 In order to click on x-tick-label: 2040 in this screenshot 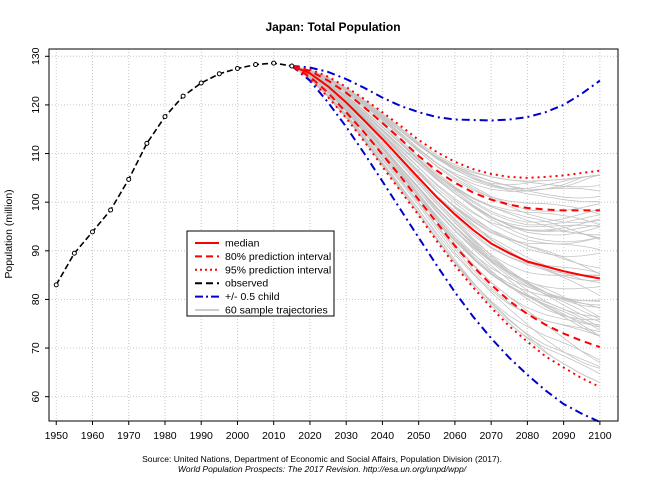, I will do `click(383, 436)`.